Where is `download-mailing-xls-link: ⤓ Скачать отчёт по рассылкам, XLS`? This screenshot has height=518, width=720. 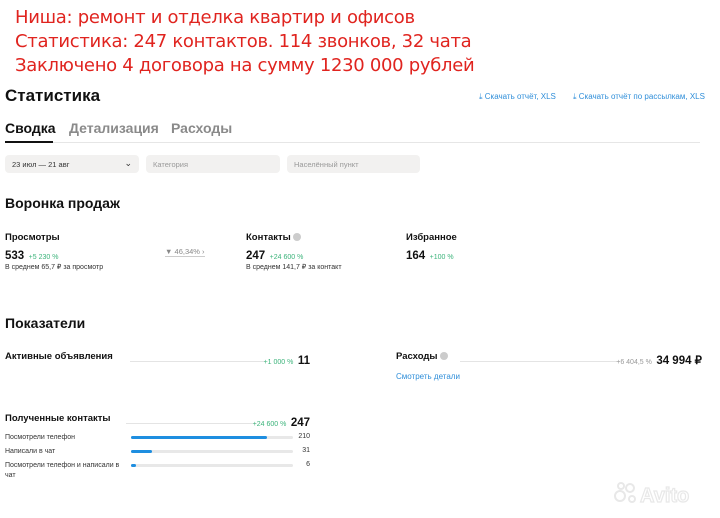 download-mailing-xls-link: ⤓ Скачать отчёт по рассылкам, XLS is located at coordinates (639, 96).